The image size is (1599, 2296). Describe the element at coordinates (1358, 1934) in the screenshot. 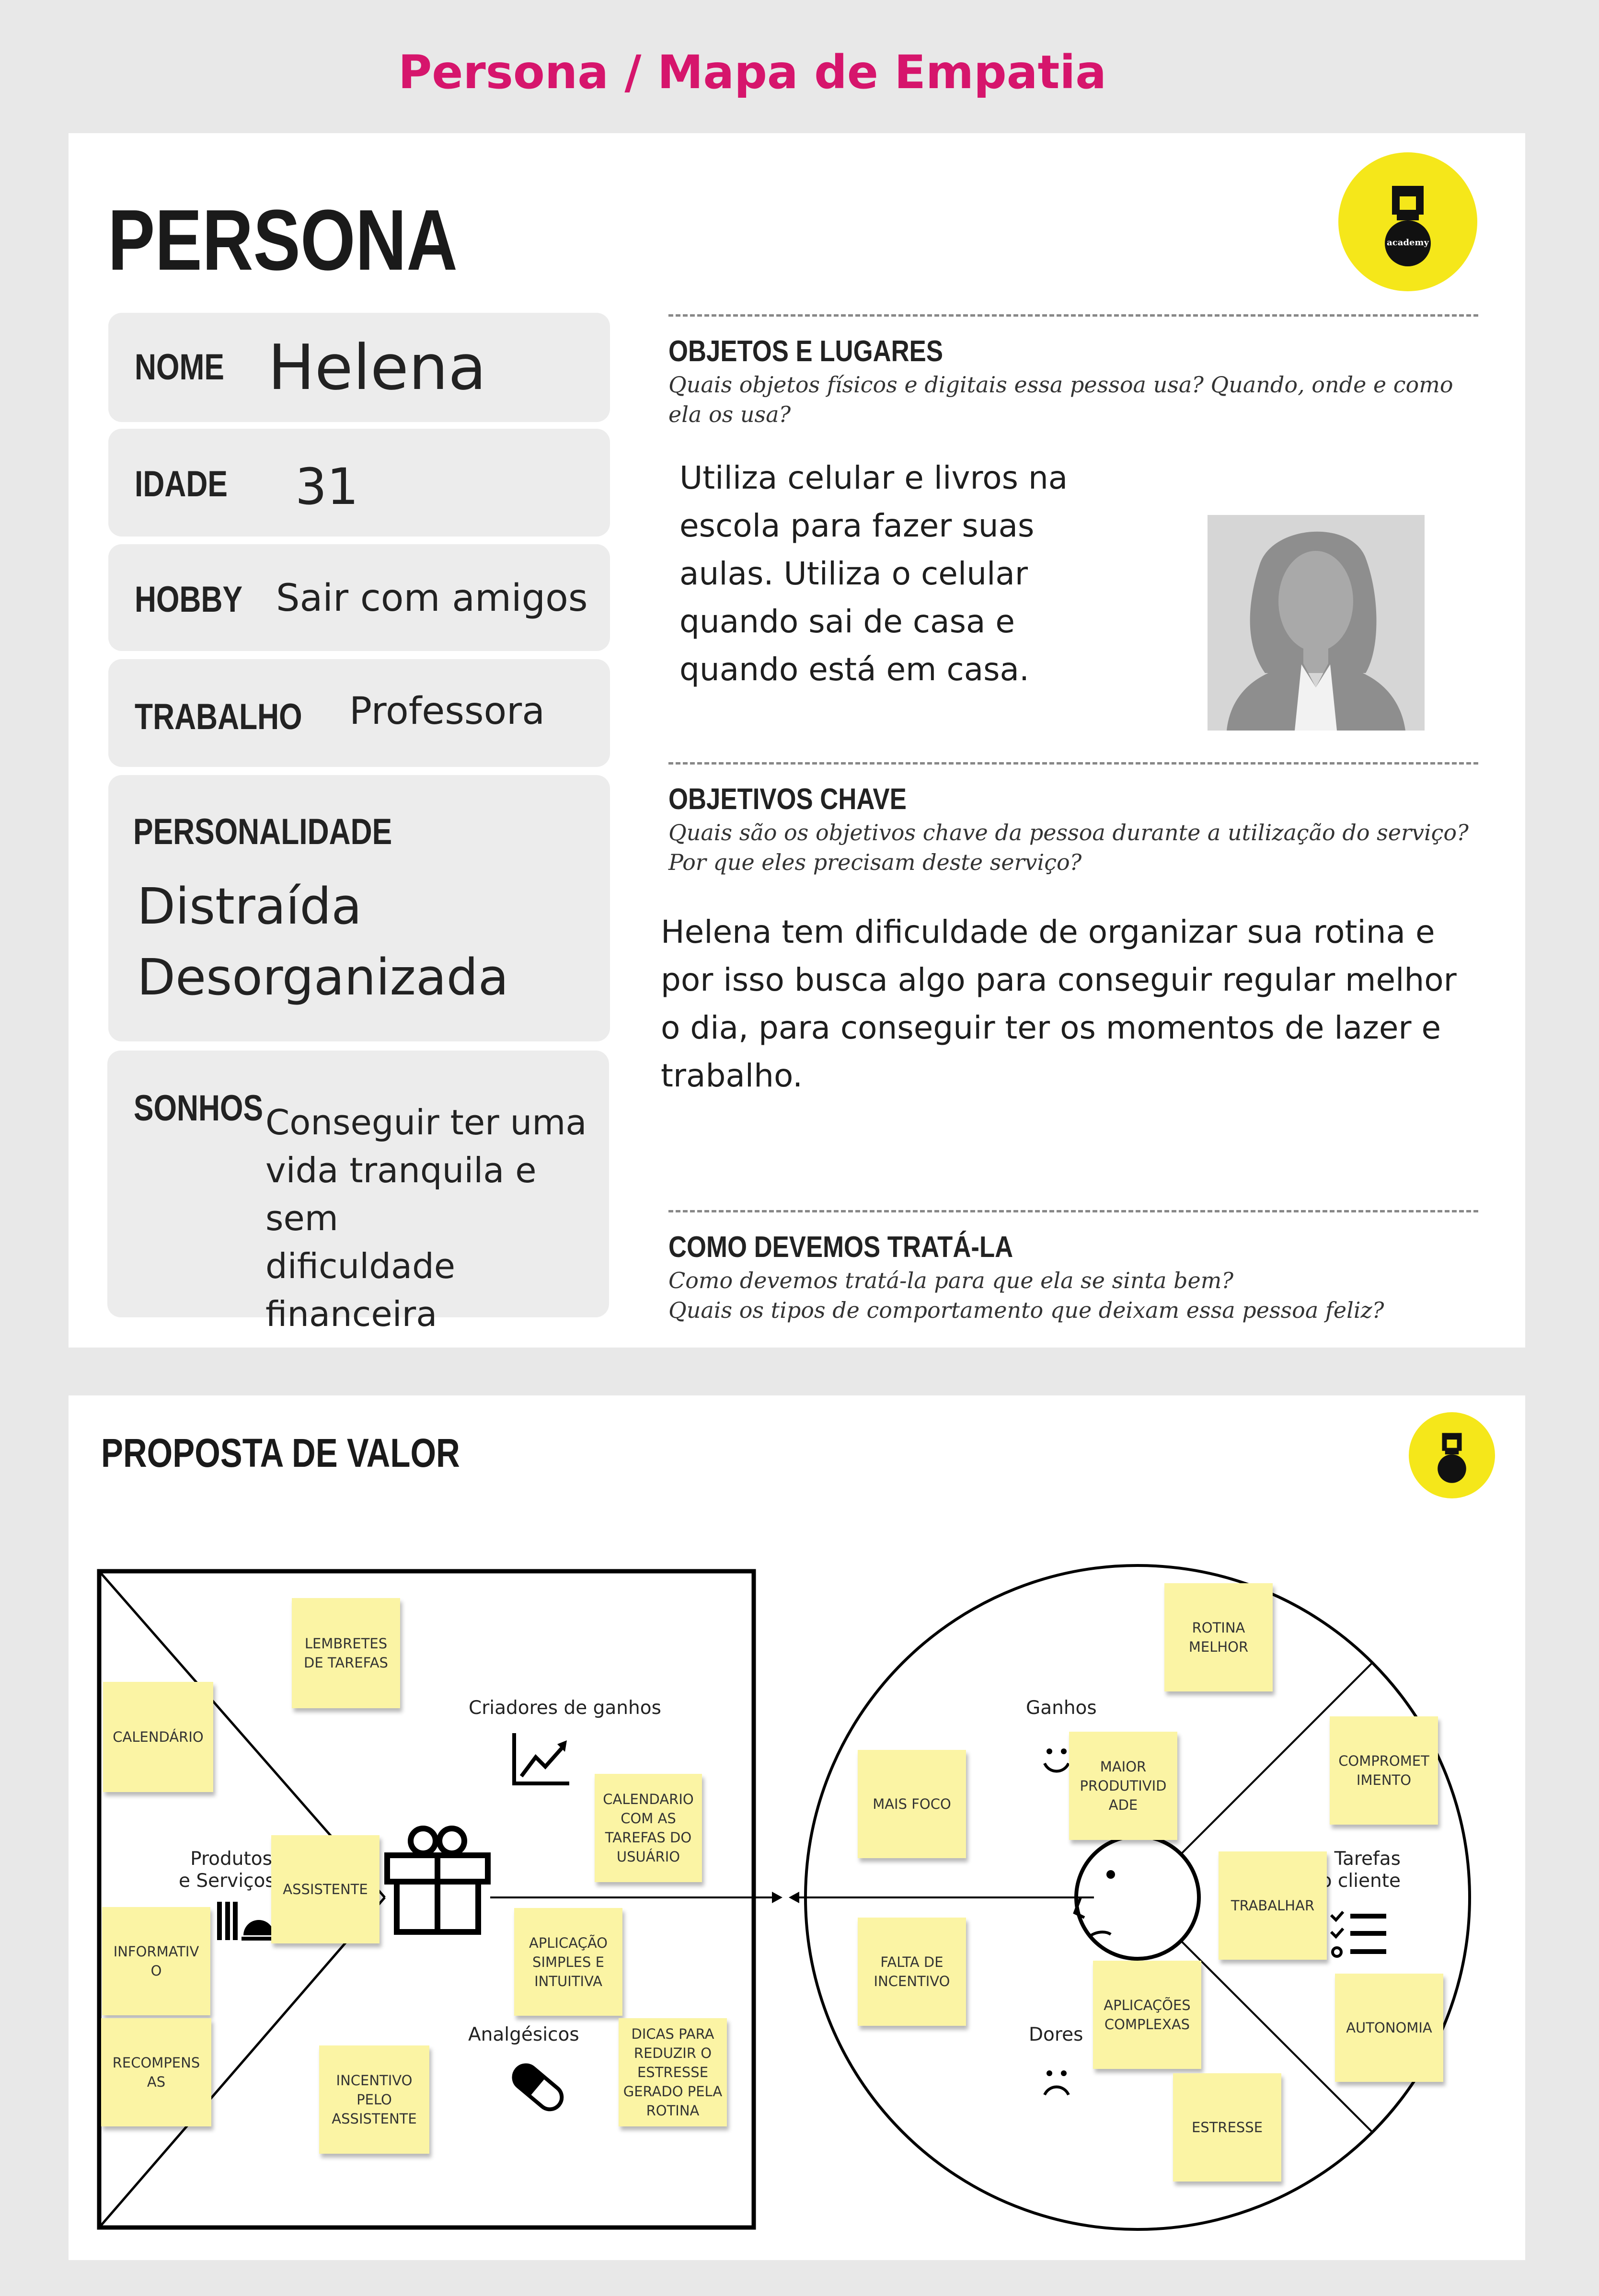

I see `checklist-icon` at that location.